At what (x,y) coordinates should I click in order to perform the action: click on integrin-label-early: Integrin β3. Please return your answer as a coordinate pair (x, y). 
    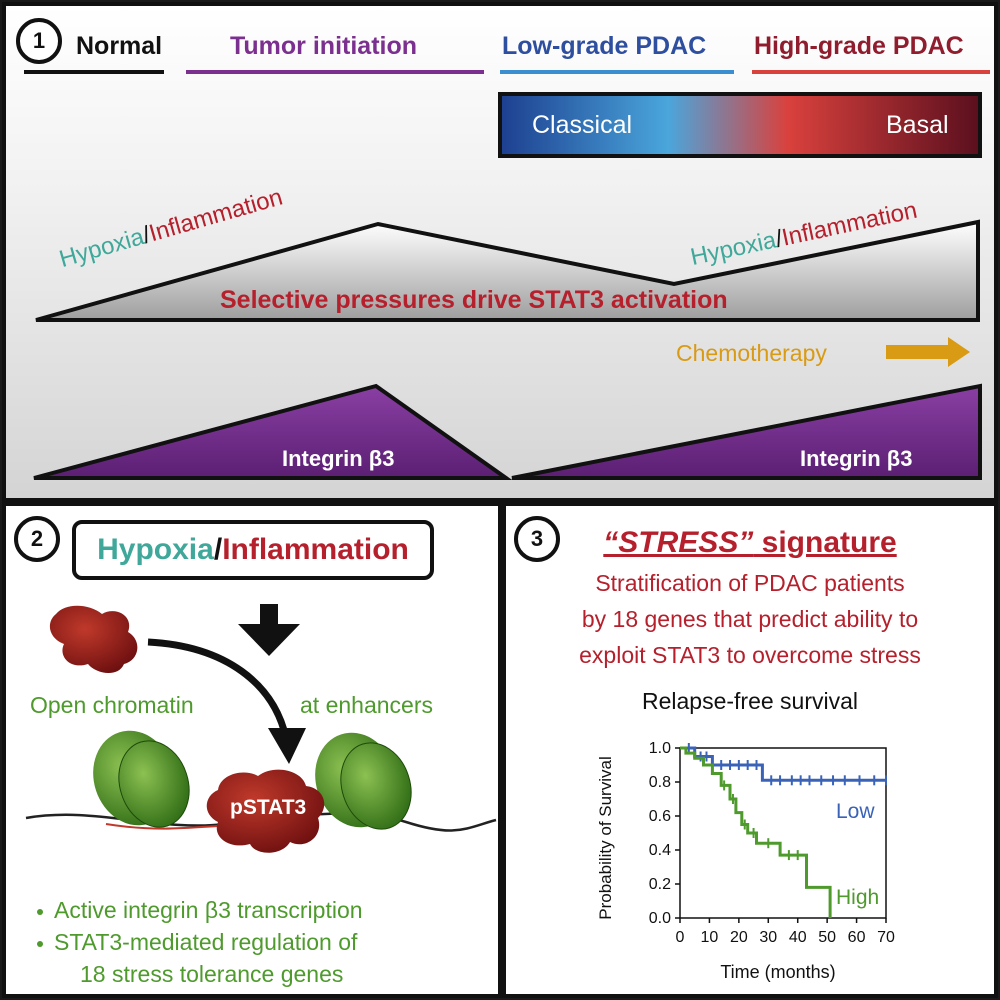
    Looking at the image, I should click on (338, 458).